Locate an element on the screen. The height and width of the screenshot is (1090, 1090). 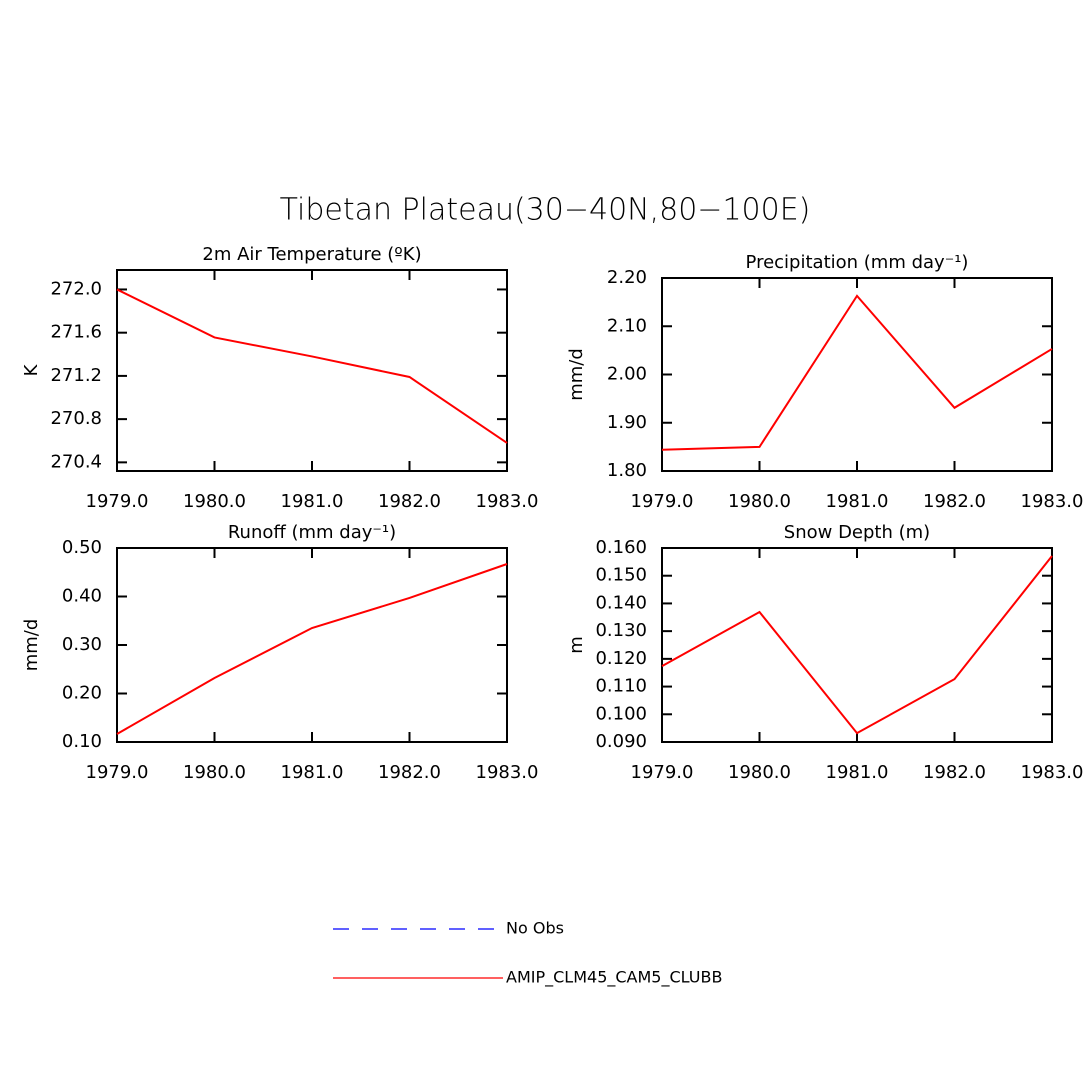
panel-title: Precipitation (mm day⁻¹) is located at coordinates (857, 262).